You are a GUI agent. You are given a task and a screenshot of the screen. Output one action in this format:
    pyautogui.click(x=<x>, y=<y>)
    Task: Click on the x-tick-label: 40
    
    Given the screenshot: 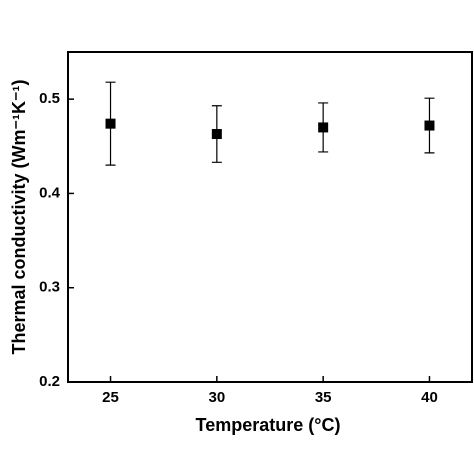 What is the action you would take?
    pyautogui.click(x=429, y=397)
    